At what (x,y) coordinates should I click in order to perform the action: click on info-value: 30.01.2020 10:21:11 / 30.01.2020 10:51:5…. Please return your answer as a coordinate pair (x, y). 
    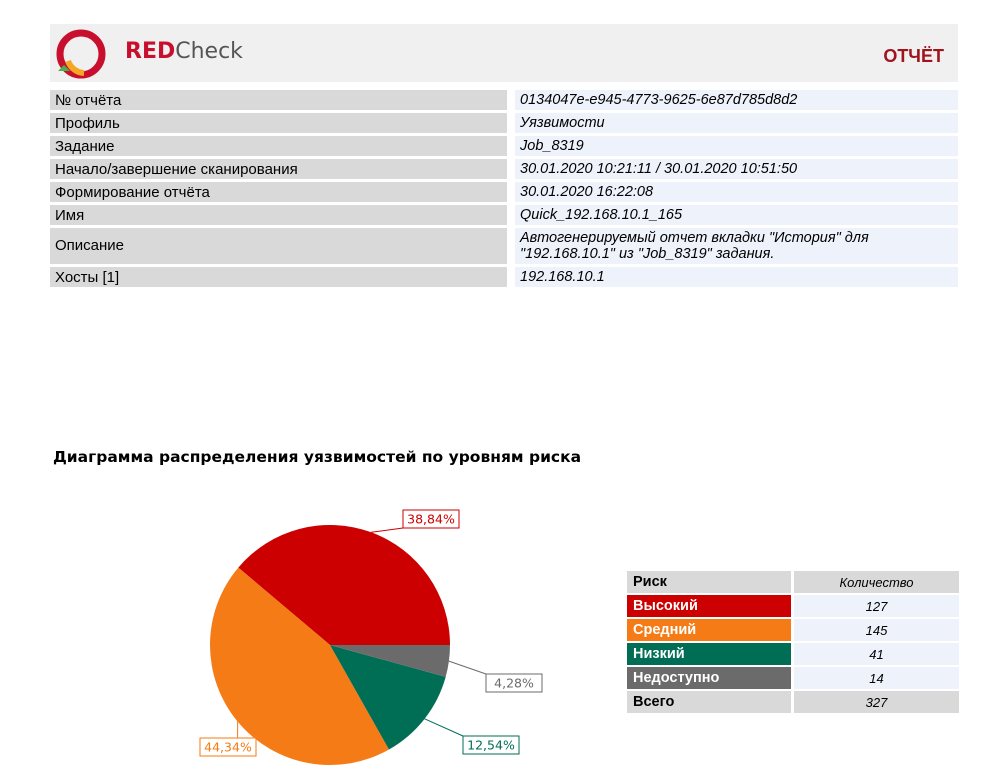
    Looking at the image, I should click on (732, 169).